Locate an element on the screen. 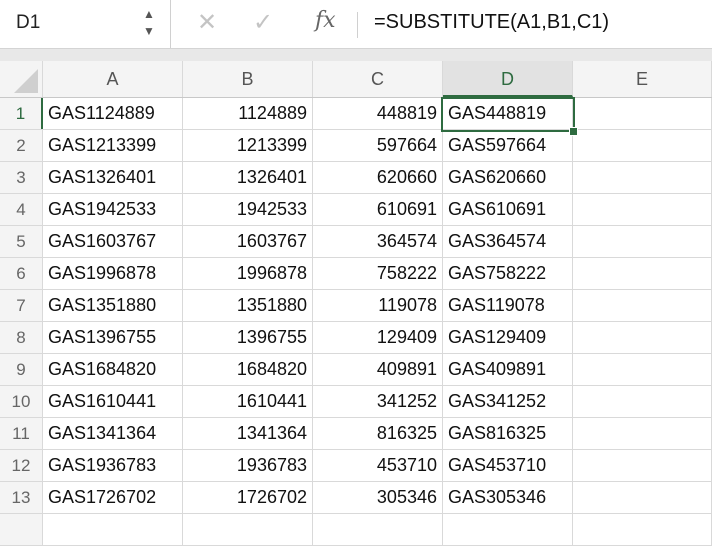 The width and height of the screenshot is (712, 546). chevron-down-icon: ▼ is located at coordinates (149, 31).